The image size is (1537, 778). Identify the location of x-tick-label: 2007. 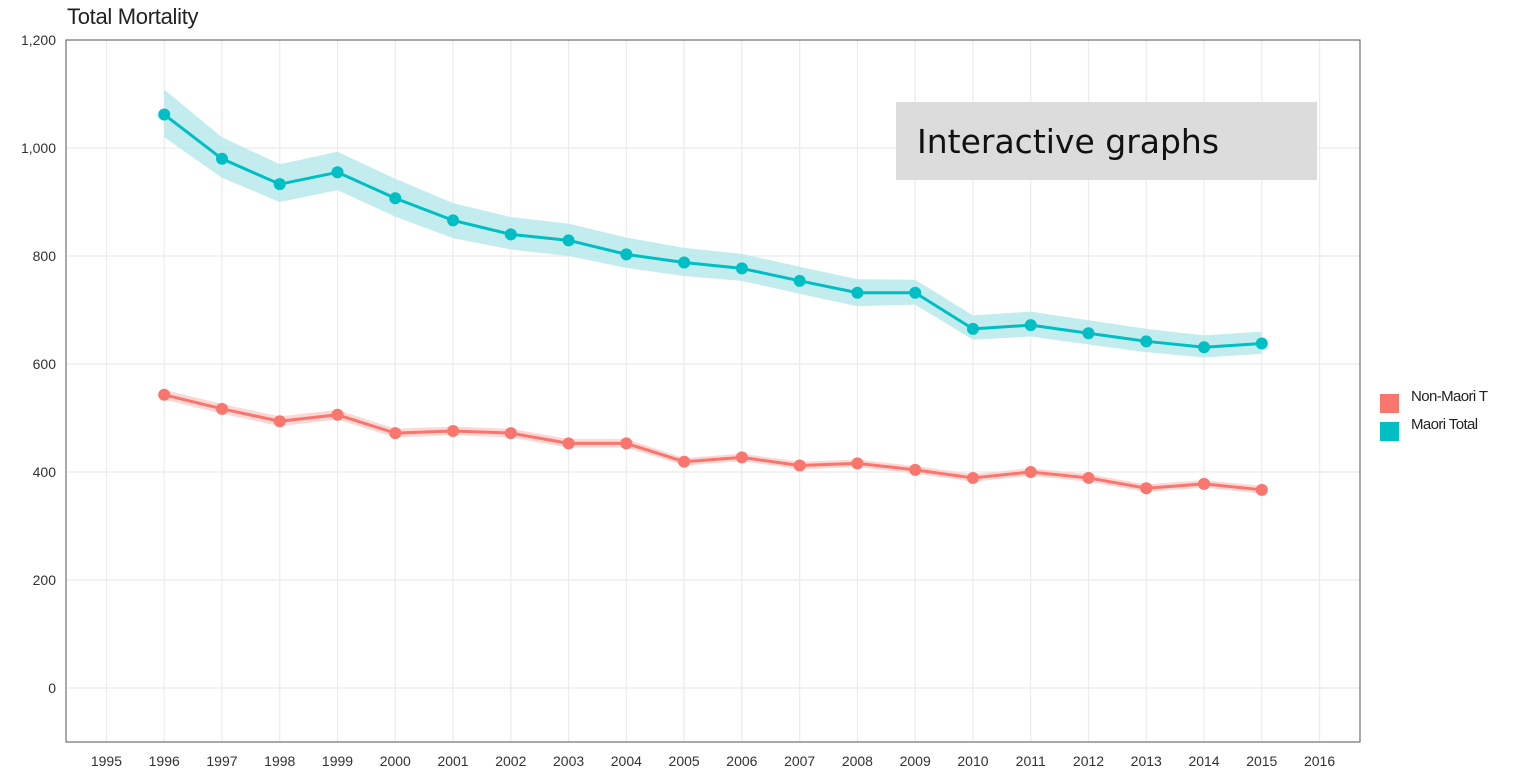
(799, 761).